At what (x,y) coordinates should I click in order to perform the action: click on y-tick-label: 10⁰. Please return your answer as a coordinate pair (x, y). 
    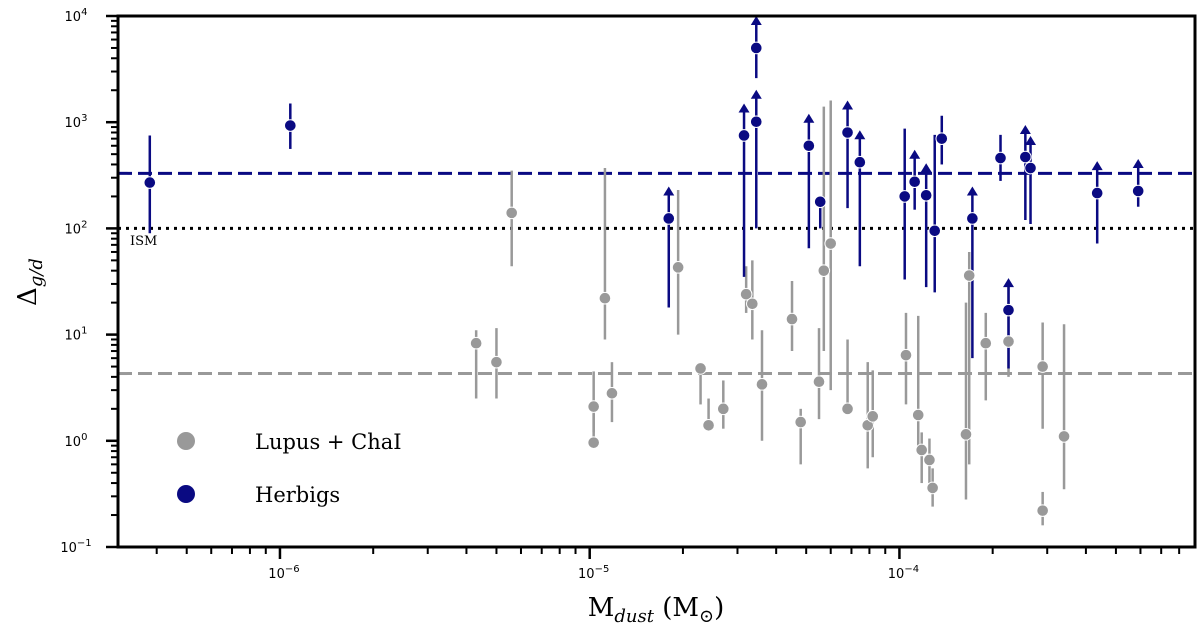
    Looking at the image, I should click on (76, 441).